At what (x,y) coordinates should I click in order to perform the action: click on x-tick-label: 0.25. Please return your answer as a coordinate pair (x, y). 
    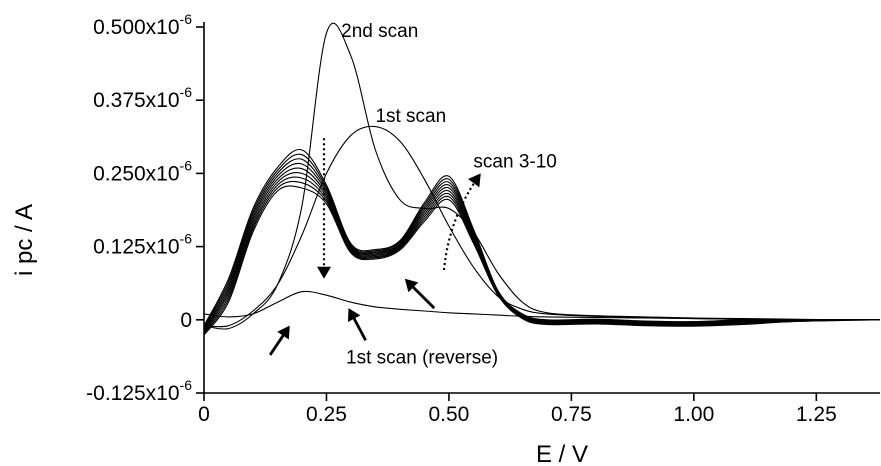
    Looking at the image, I should click on (326, 414).